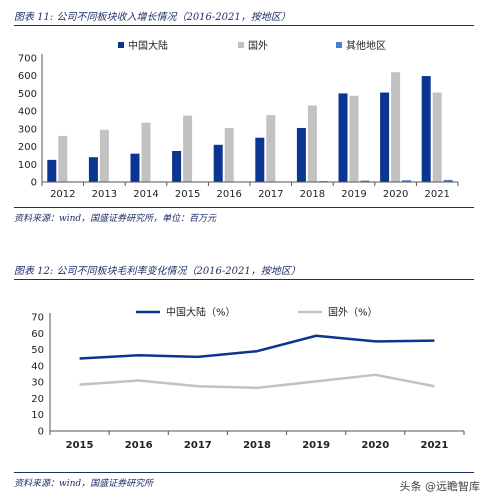 The width and height of the screenshot is (488, 500). I want to click on figure1-source: 资料来源：wind，国盛证券研究所，单位：百万元, so click(115, 219).